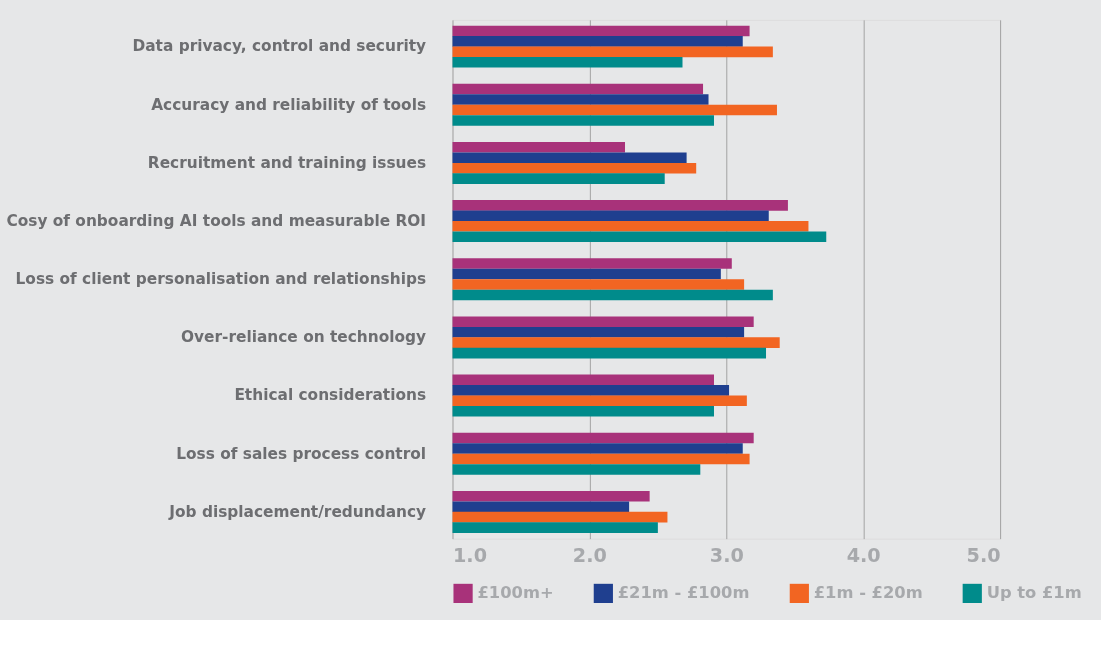  What do you see at coordinates (221, 279) in the screenshot?
I see `y-tick-label: Loss of client personalisation and relationships` at bounding box center [221, 279].